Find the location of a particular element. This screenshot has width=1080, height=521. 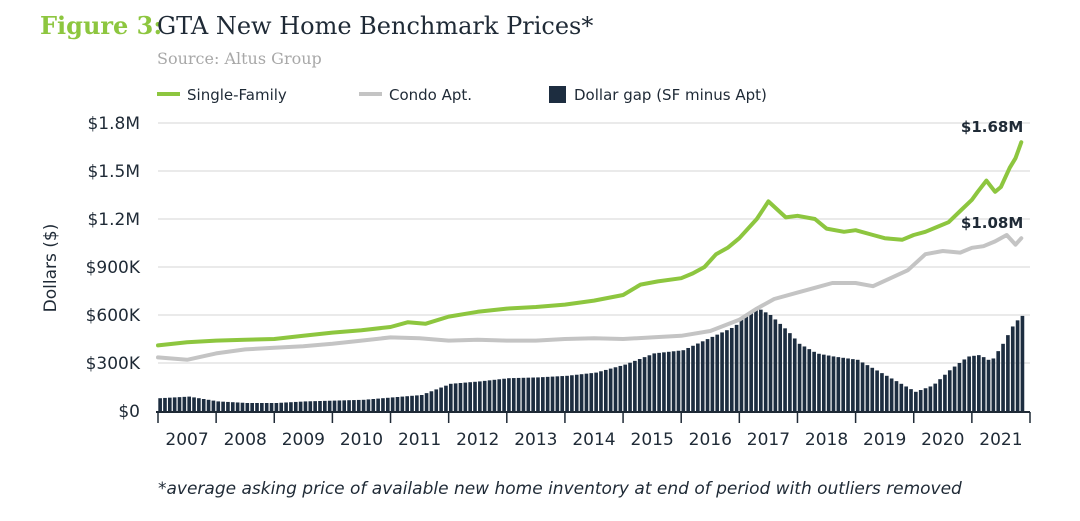

x-tick-label: 2019 is located at coordinates (884, 440).